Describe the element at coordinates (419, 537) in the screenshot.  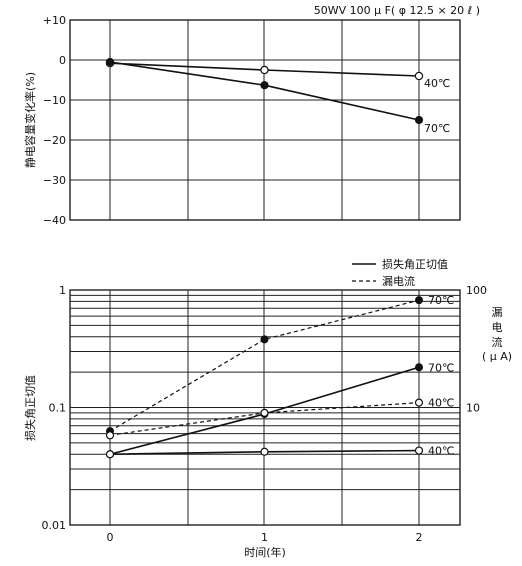
I see `bottom-x-tick-label: 2` at that location.